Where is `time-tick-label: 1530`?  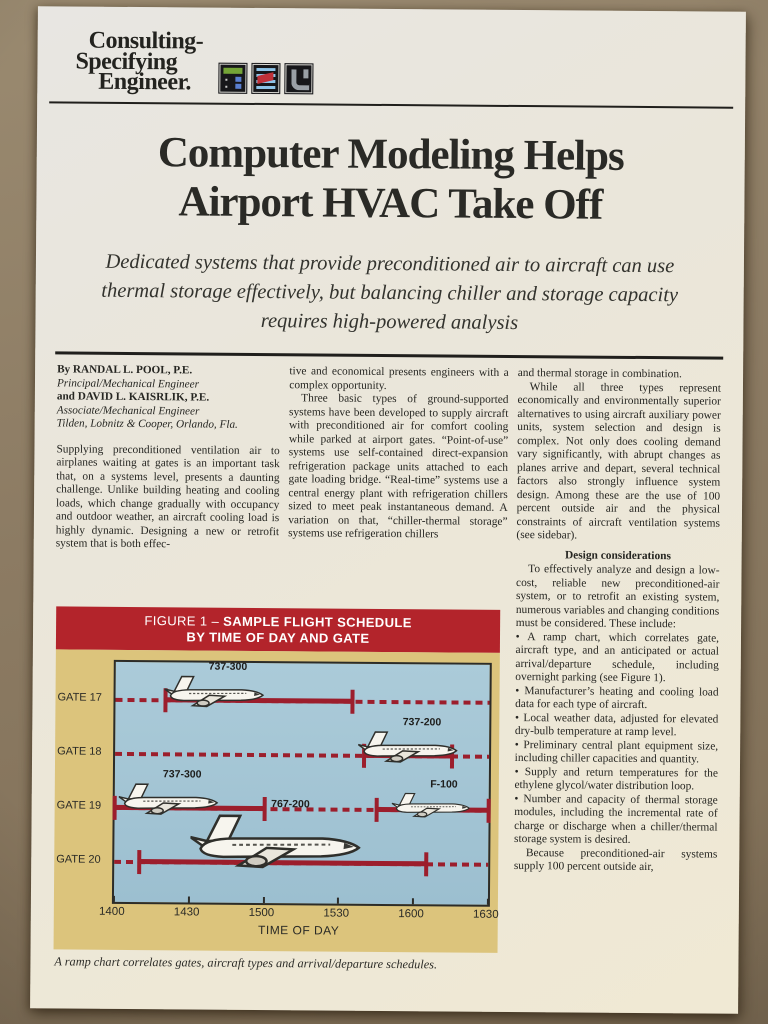 time-tick-label: 1530 is located at coordinates (336, 913).